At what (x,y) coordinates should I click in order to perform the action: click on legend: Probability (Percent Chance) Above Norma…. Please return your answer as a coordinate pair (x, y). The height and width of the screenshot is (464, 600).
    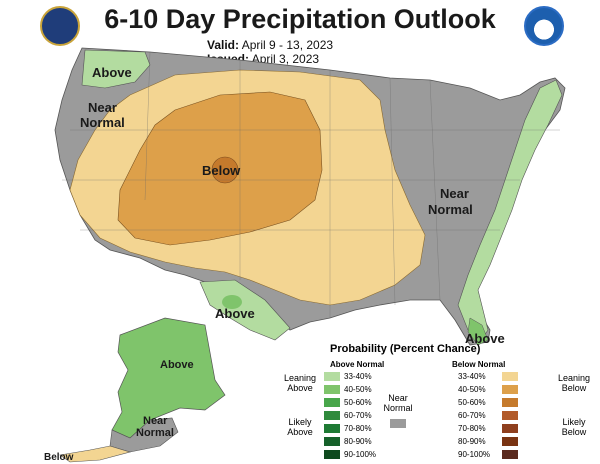
    Looking at the image, I should click on (439, 403).